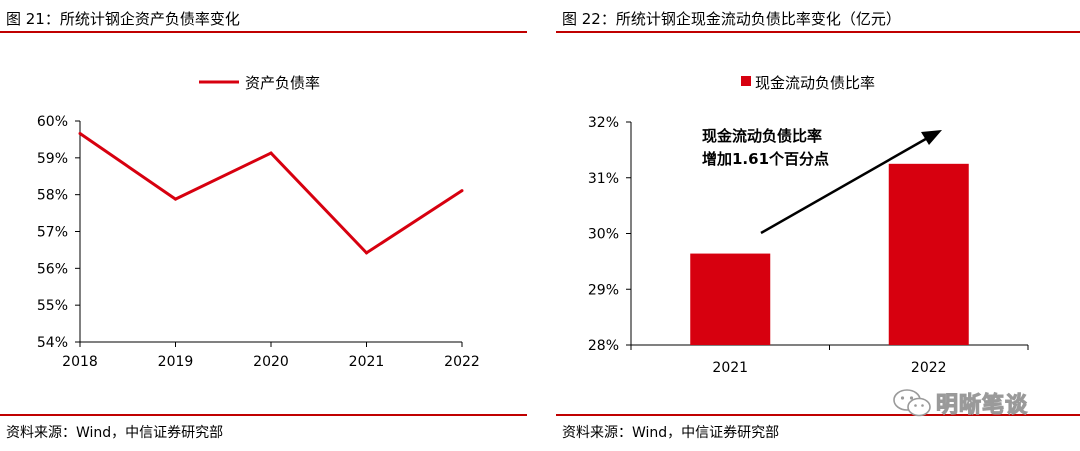  What do you see at coordinates (80, 362) in the screenshot?
I see `x-tick-label: 2018` at bounding box center [80, 362].